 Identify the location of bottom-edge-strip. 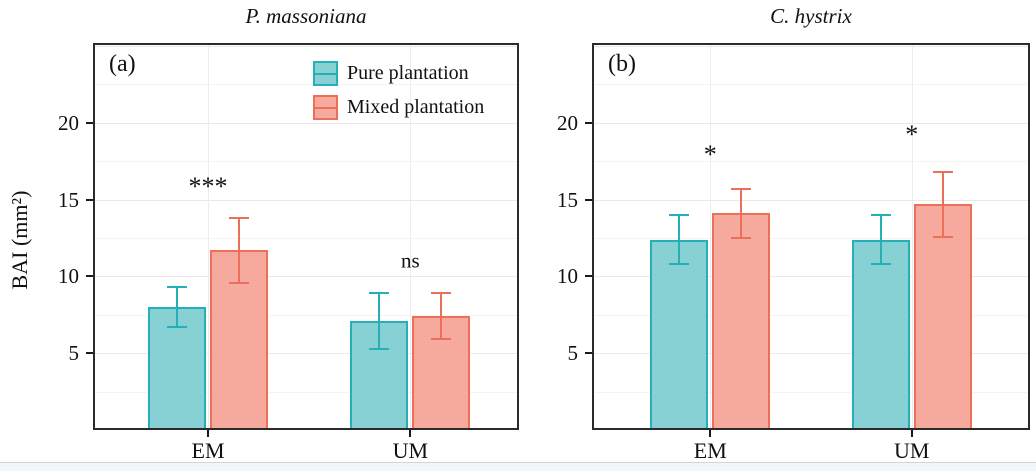
(518, 466).